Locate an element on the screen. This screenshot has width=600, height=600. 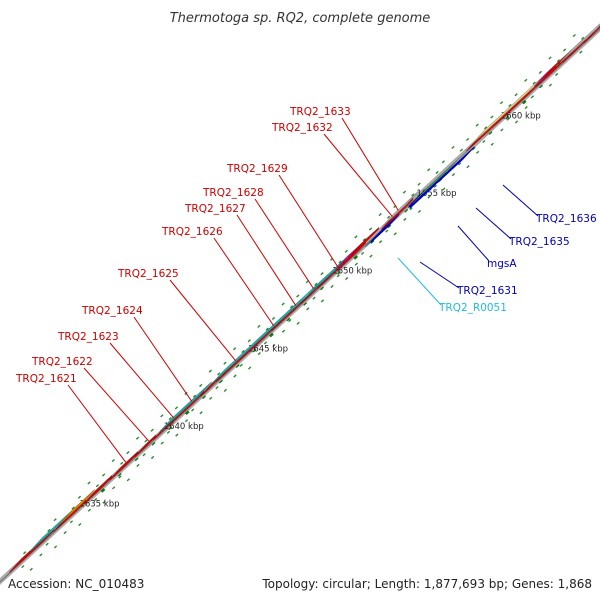
cds-cyan-block is located at coordinates (186, 406).